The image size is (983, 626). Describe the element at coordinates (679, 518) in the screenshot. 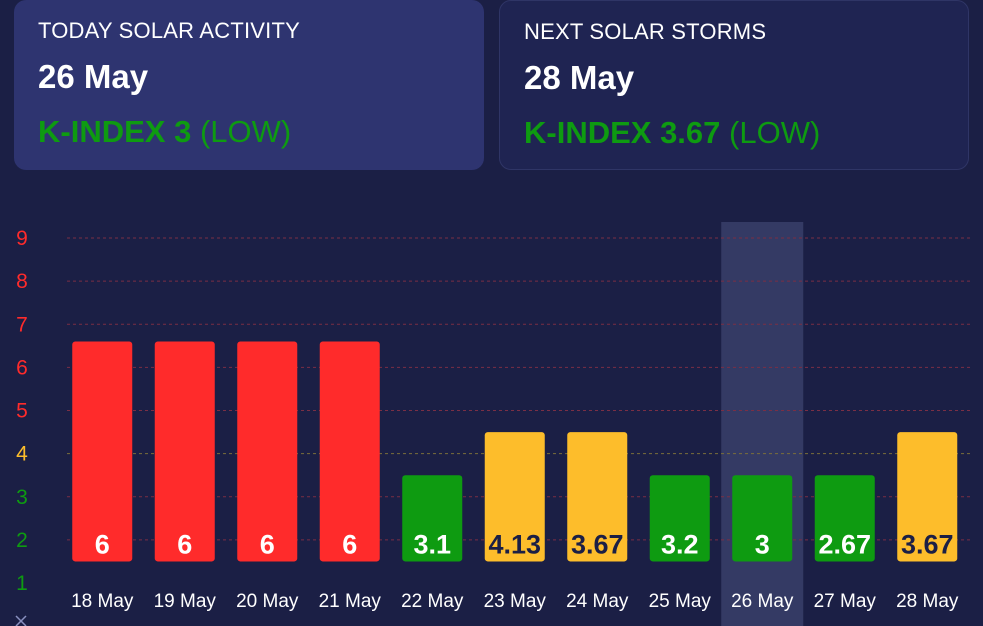

I see `bar-25-may` at that location.